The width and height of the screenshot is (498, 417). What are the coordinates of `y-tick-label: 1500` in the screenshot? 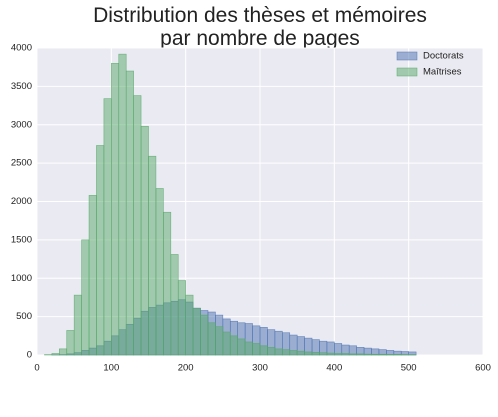 It's located at (21, 239).